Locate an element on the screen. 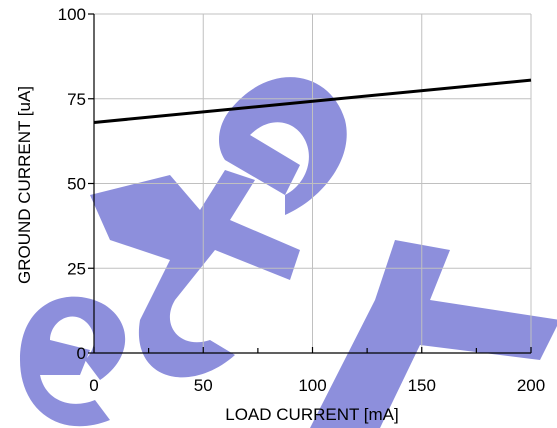 The width and height of the screenshot is (557, 428). y-tick-labels: 0 25 50 75 100 is located at coordinates (72, 184).